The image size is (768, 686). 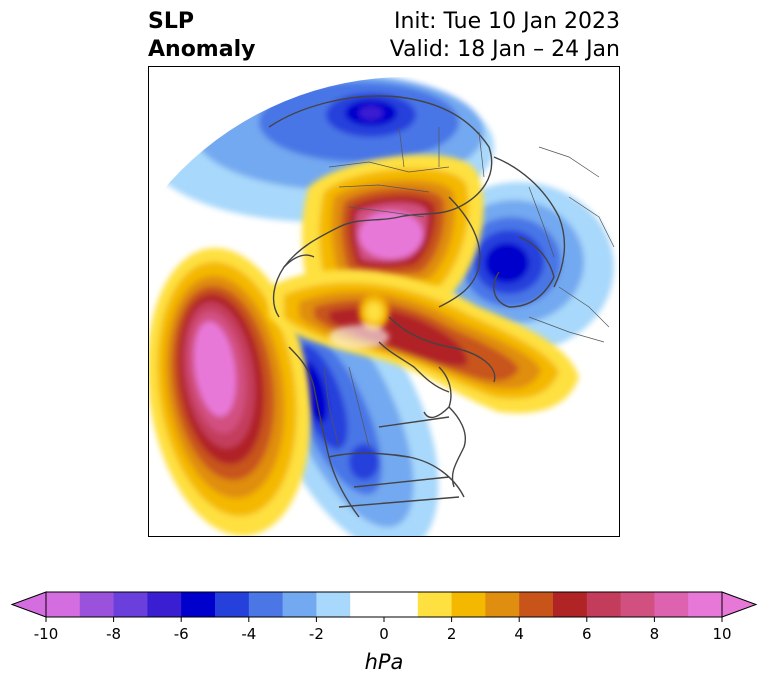 What do you see at coordinates (201, 36) in the screenshot?
I see `map-title: SLP Anomaly` at bounding box center [201, 36].